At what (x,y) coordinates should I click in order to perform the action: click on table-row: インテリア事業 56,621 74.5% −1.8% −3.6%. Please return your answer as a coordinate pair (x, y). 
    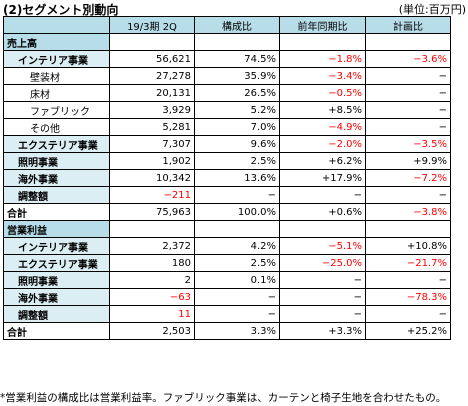
    Looking at the image, I should click on (227, 59).